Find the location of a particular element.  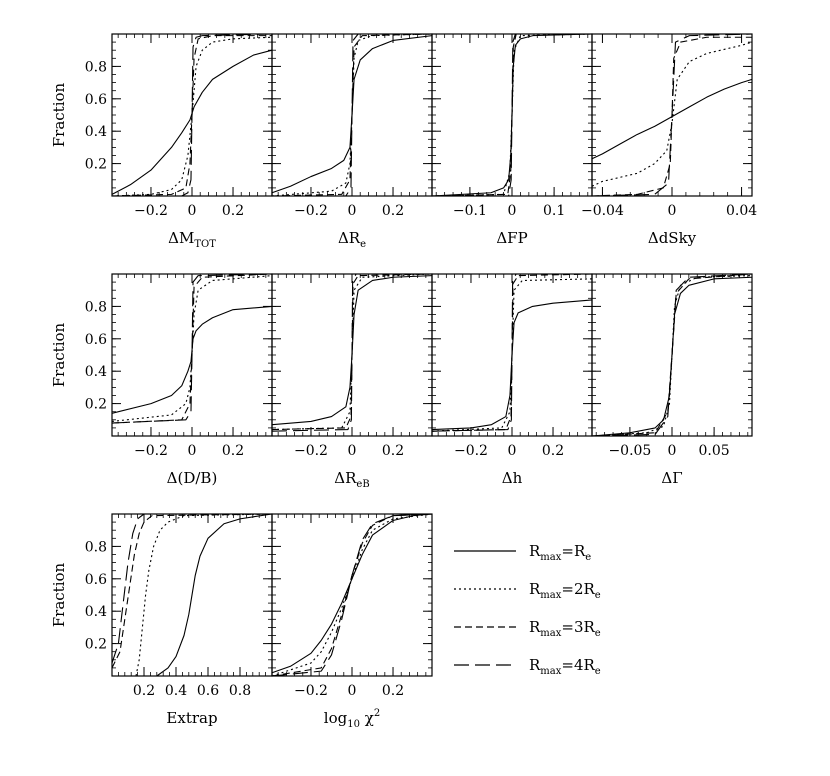

legend-entry: Rmax=2Re is located at coordinates (527, 590).